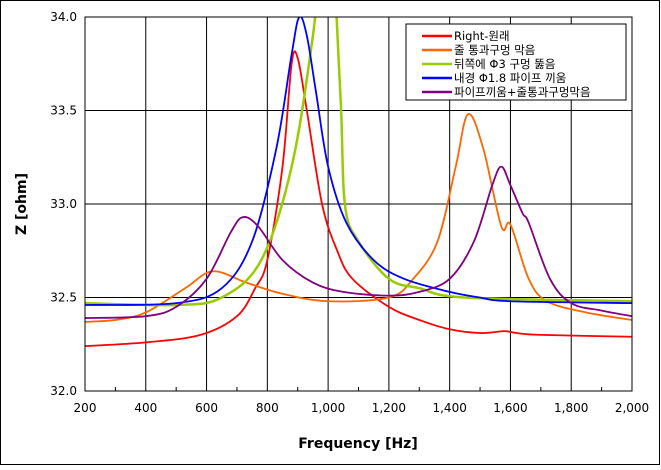  What do you see at coordinates (85, 408) in the screenshot?
I see `x-tick-label: 200` at bounding box center [85, 408].